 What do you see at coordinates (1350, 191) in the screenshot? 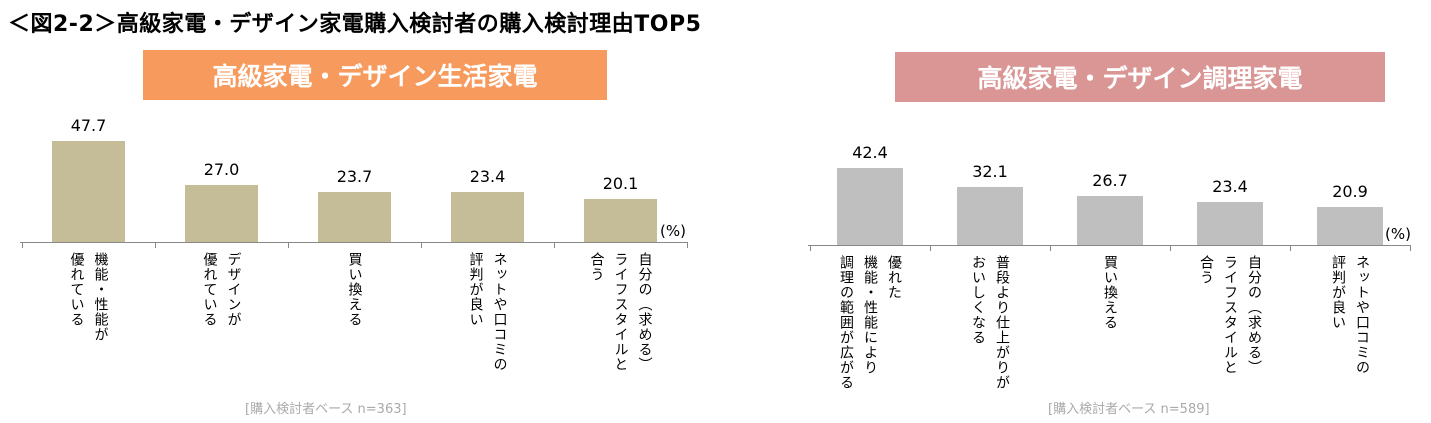
I see `data-label: 20.9` at bounding box center [1350, 191].